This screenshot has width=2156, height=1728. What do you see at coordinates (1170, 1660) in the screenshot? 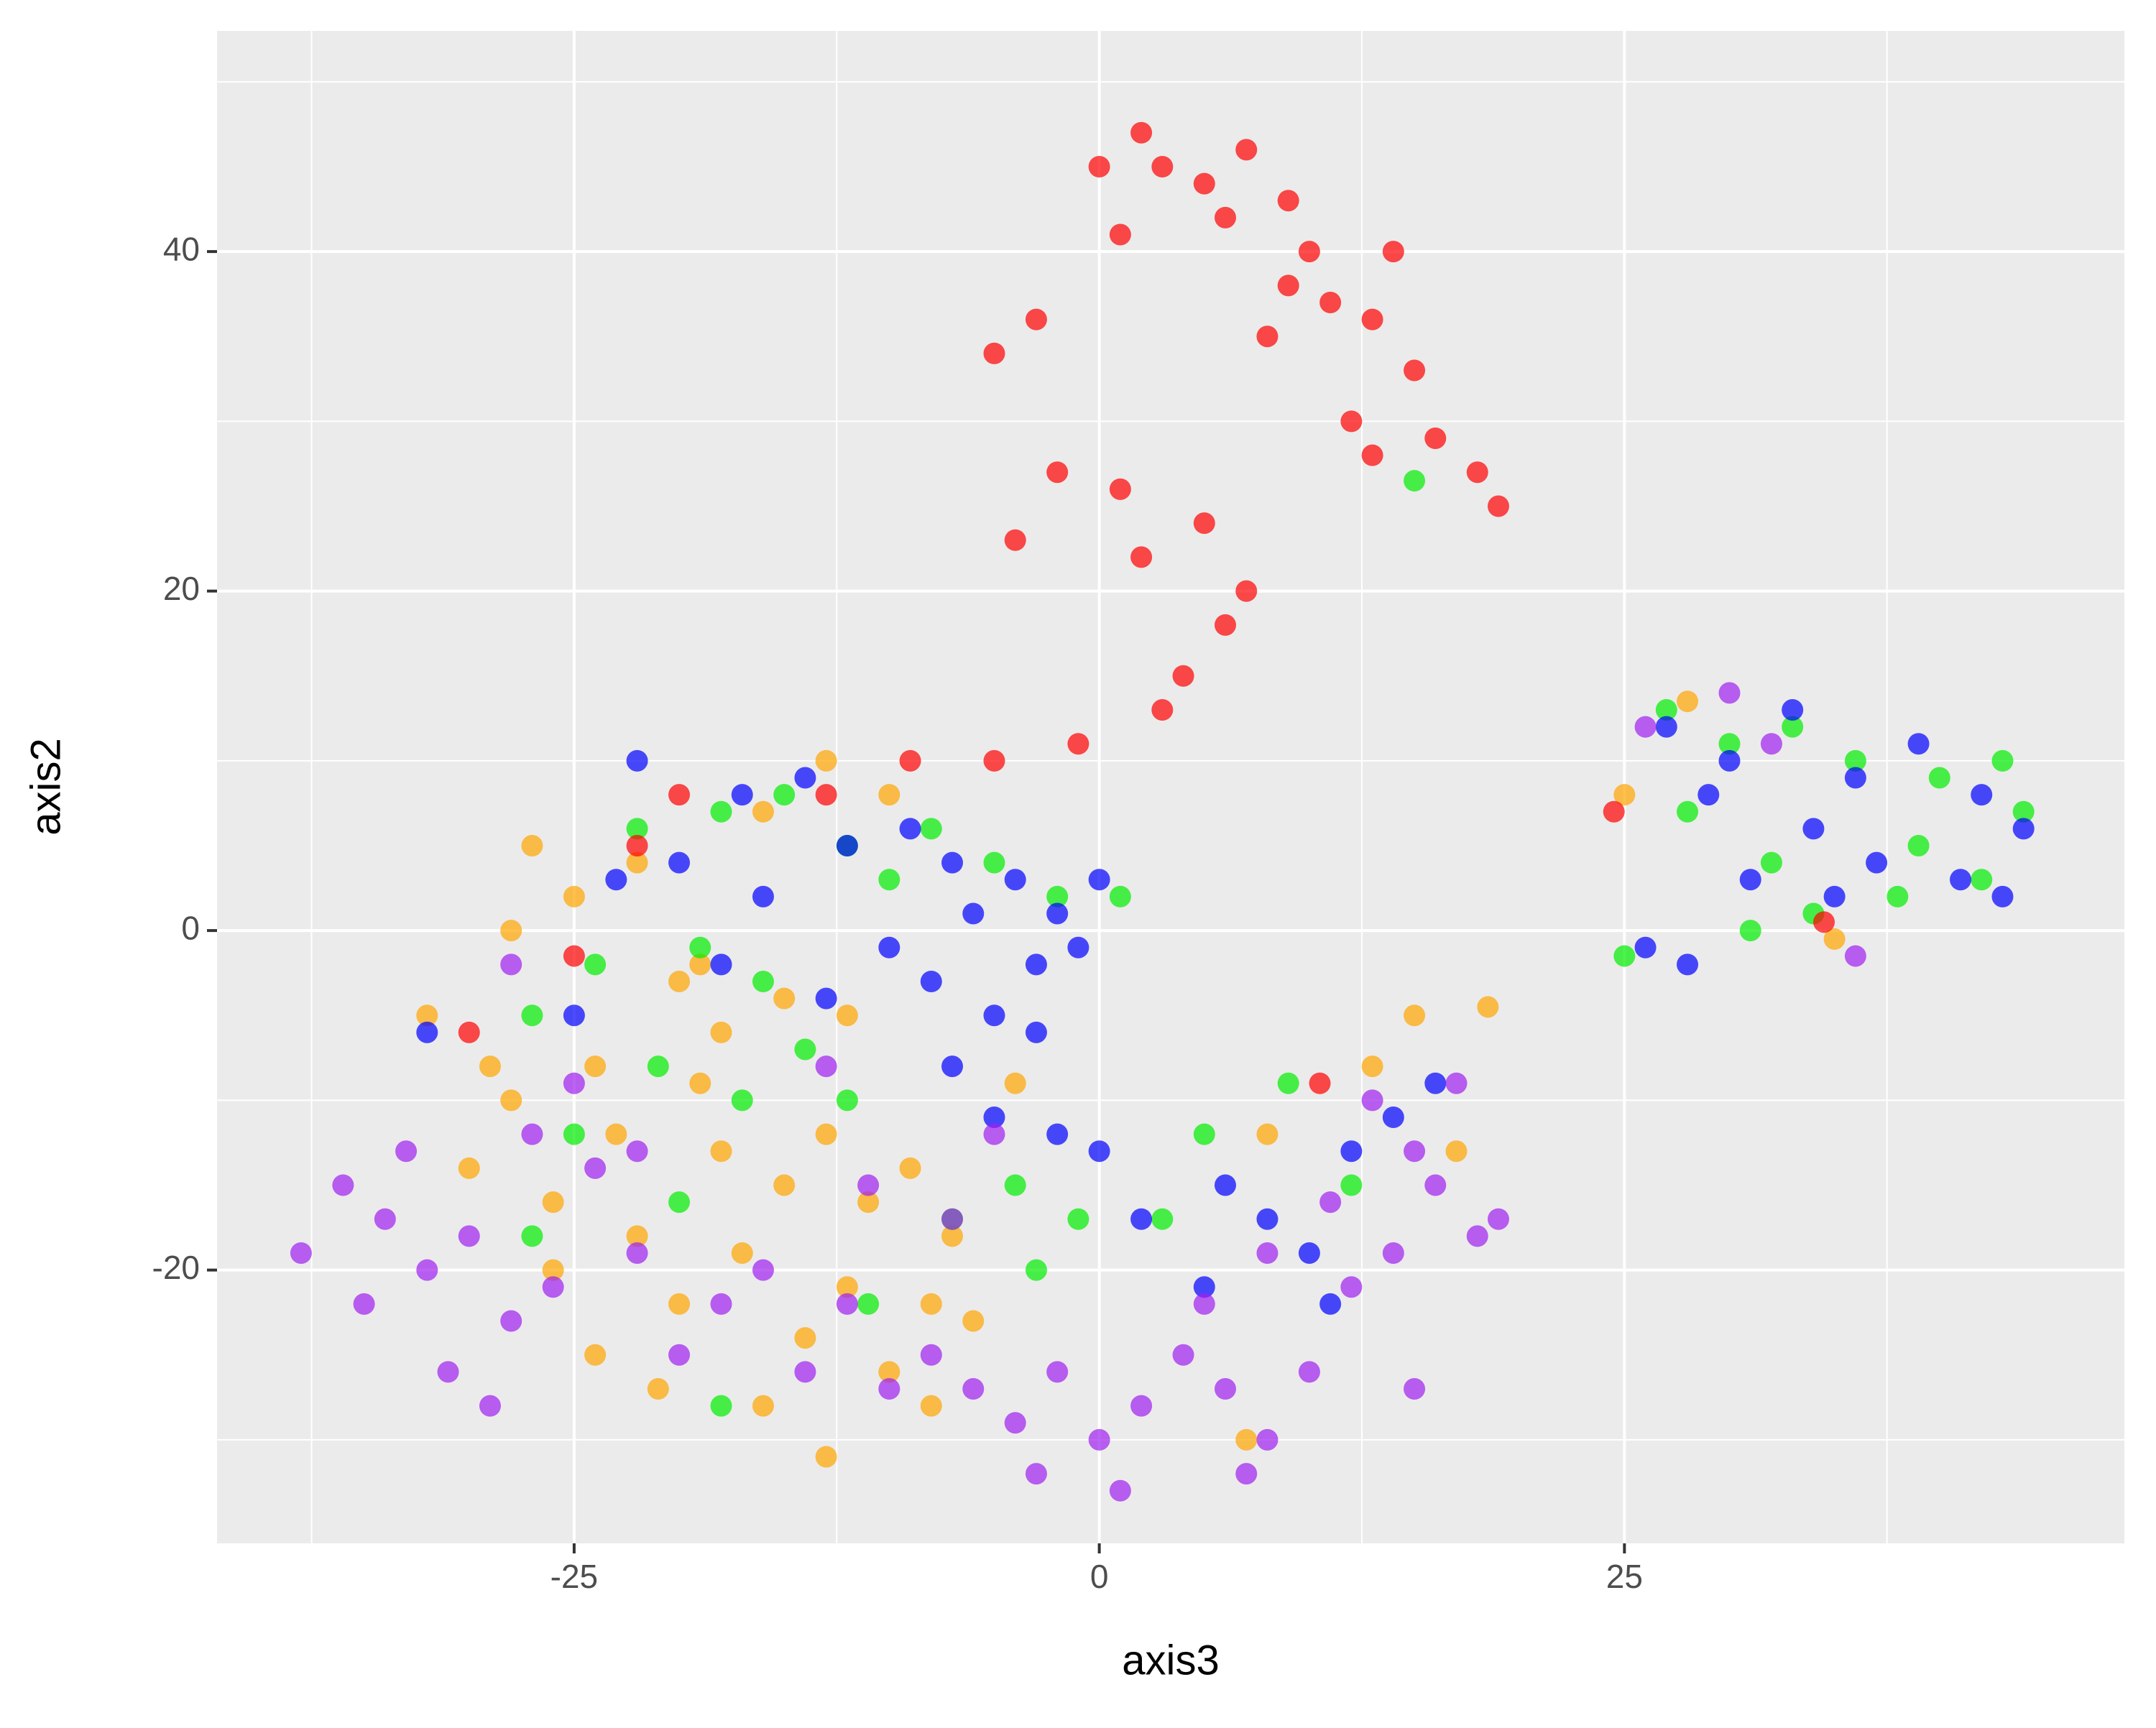
I see `x-axis-title: axis3` at bounding box center [1170, 1660].